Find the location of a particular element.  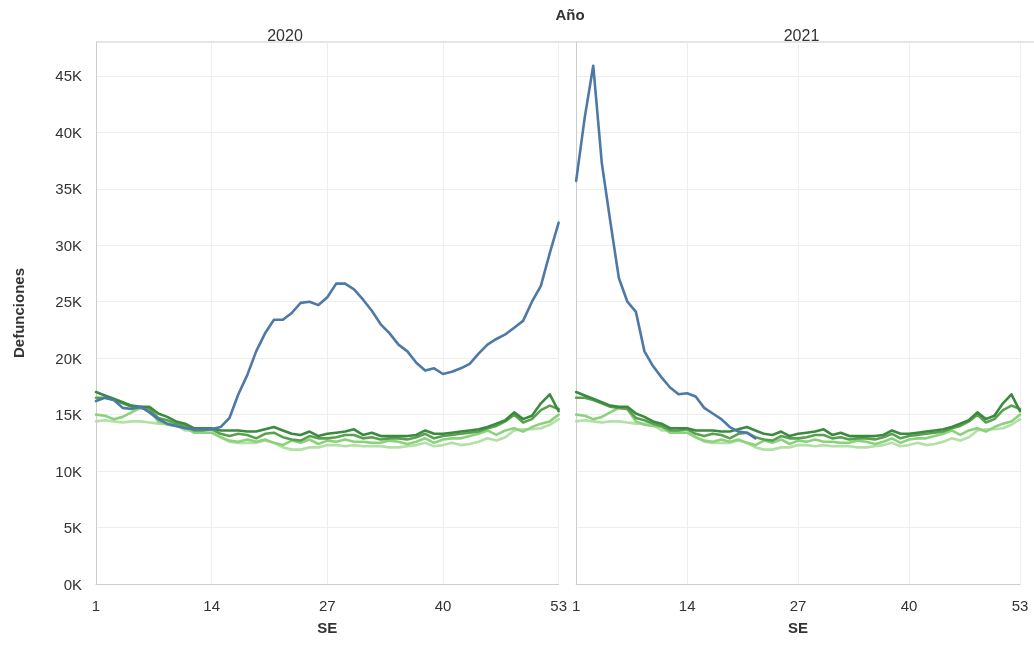

y-tick-label: 15K is located at coordinates (68, 415).